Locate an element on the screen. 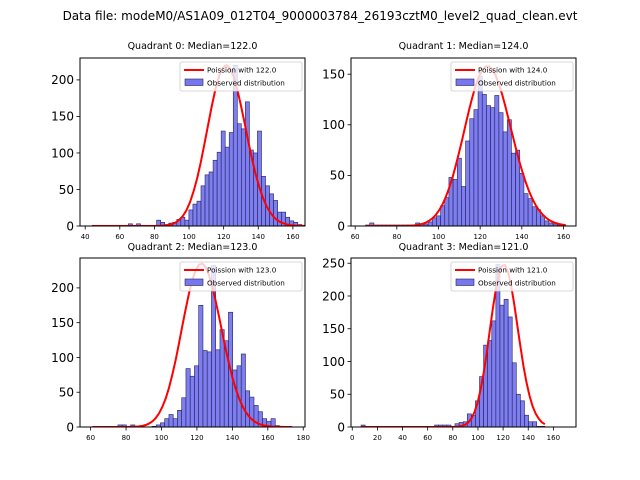  x-tick-label: 0 is located at coordinates (352, 438).